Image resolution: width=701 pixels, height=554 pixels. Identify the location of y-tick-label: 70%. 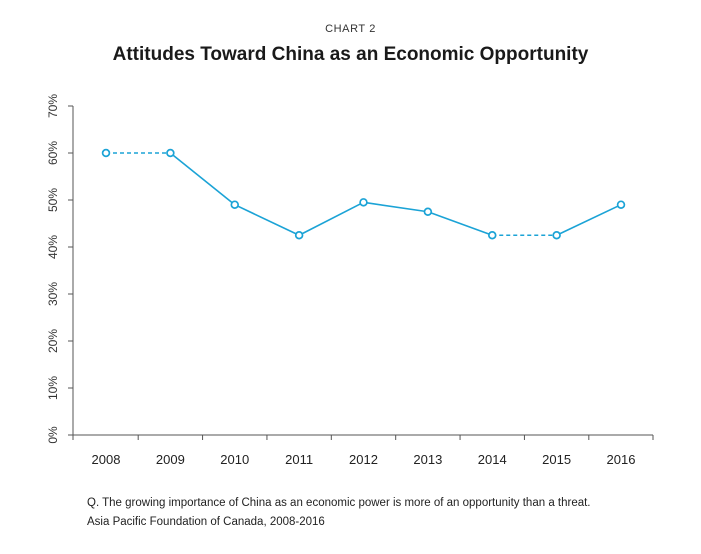
(53, 106).